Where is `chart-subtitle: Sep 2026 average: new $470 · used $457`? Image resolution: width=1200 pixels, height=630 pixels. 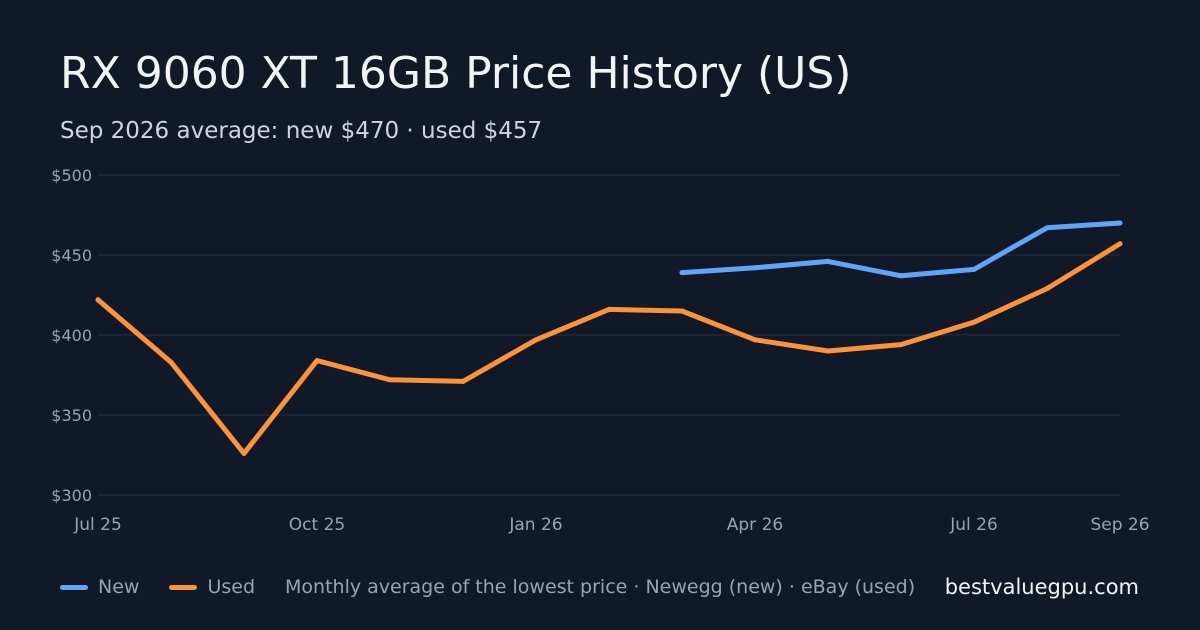
chart-subtitle: Sep 2026 average: new $470 · used $457 is located at coordinates (301, 131).